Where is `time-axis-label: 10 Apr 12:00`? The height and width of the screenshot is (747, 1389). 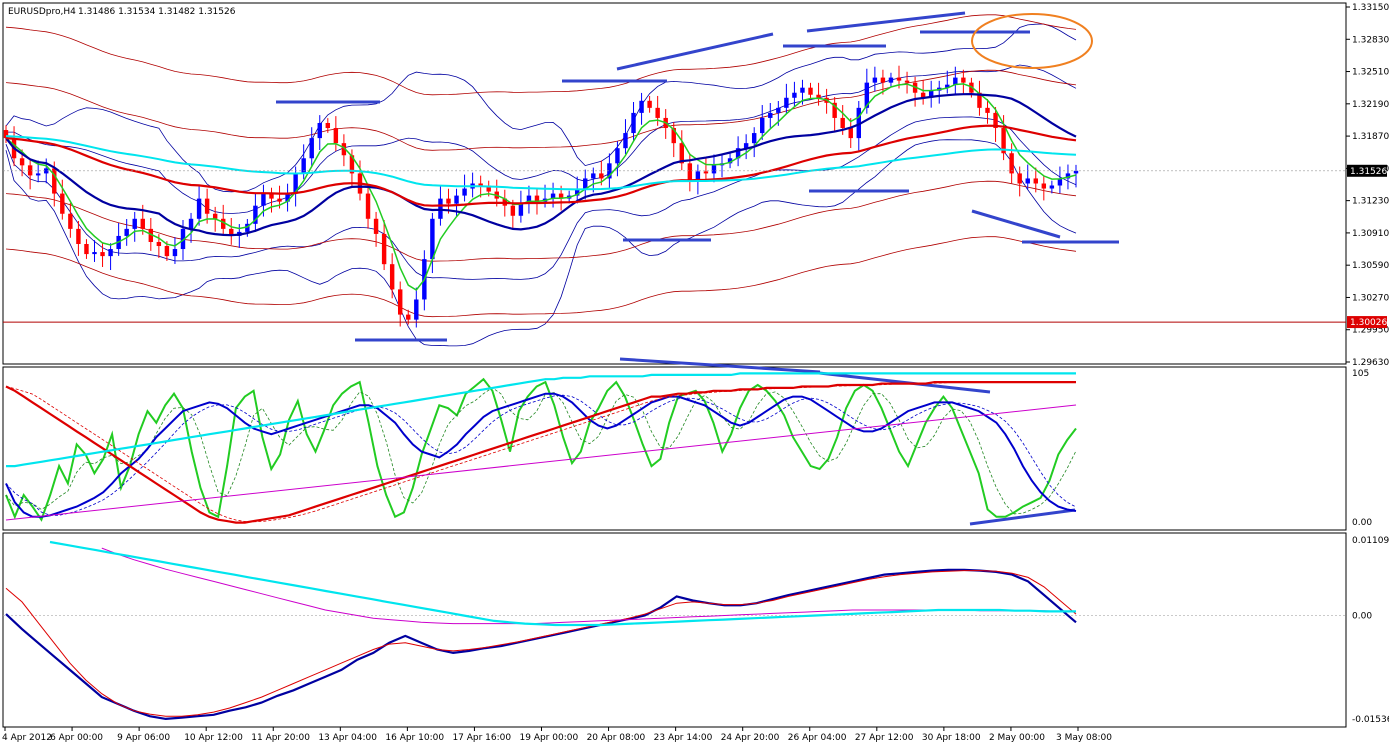 time-axis-label: 10 Apr 12:00 is located at coordinates (213, 738).